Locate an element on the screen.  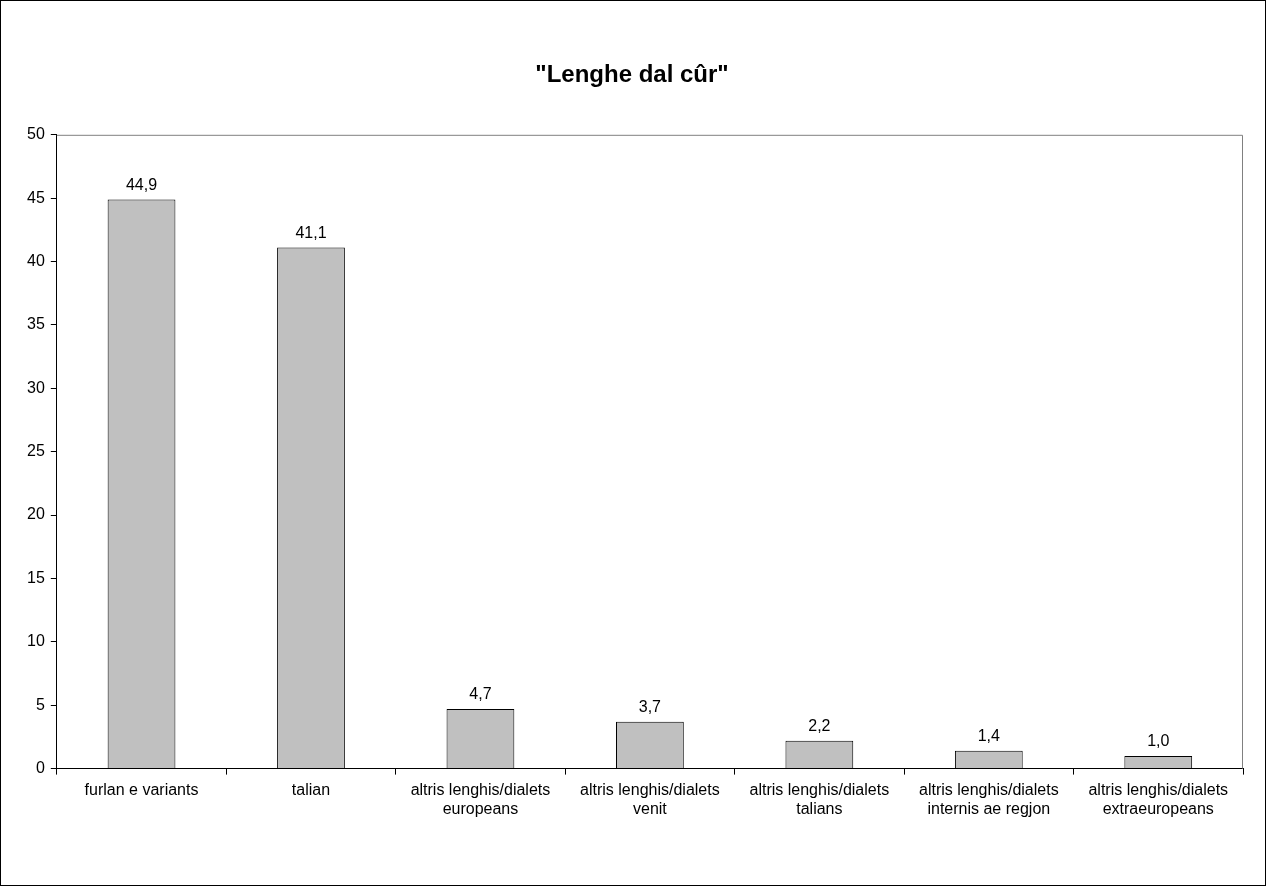
y-tick-label: 25 is located at coordinates (36, 451).